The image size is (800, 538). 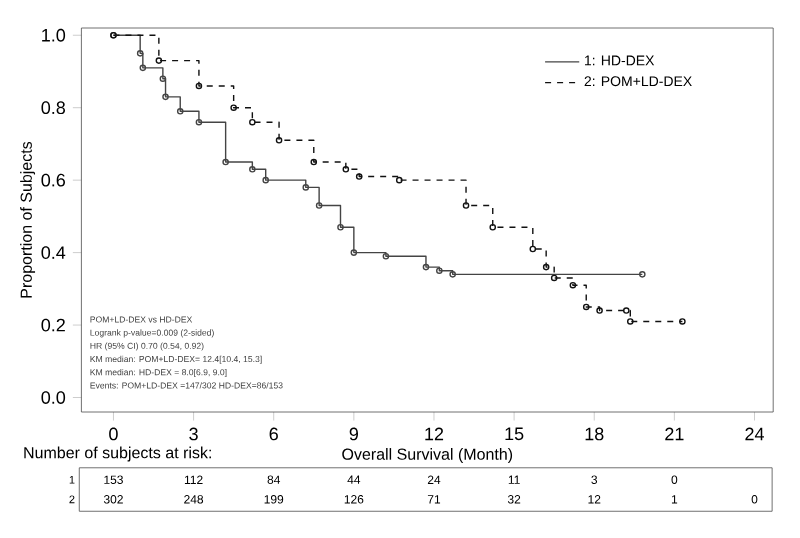 What do you see at coordinates (53, 180) in the screenshot?
I see `y-tick-label: 0.6` at bounding box center [53, 180].